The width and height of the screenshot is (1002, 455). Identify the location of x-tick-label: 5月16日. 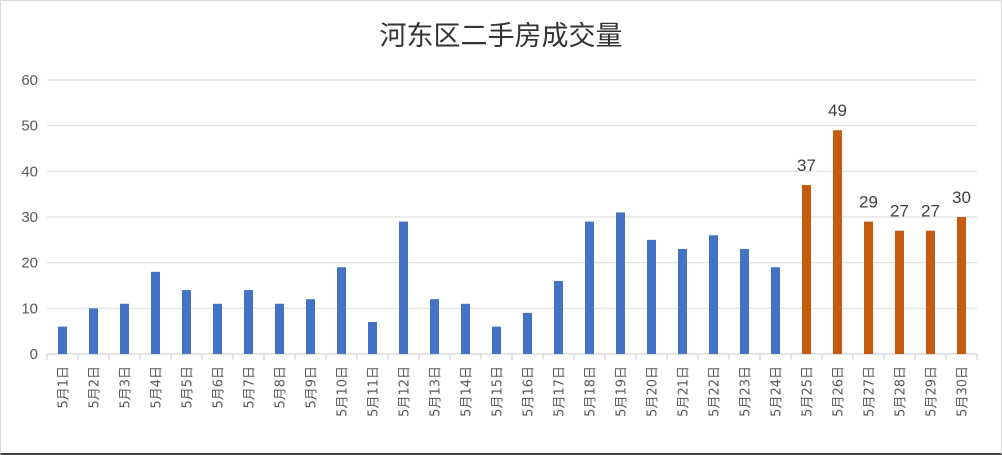
(529, 391).